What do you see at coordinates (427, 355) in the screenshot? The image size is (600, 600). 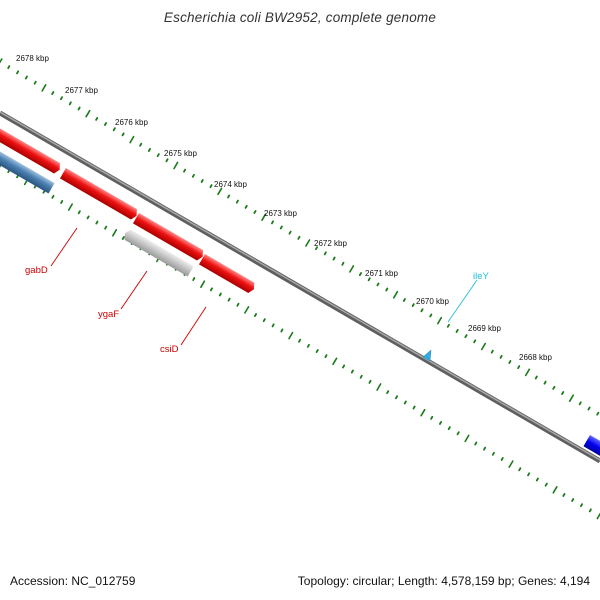 I see `trna-ileY-marker` at bounding box center [427, 355].